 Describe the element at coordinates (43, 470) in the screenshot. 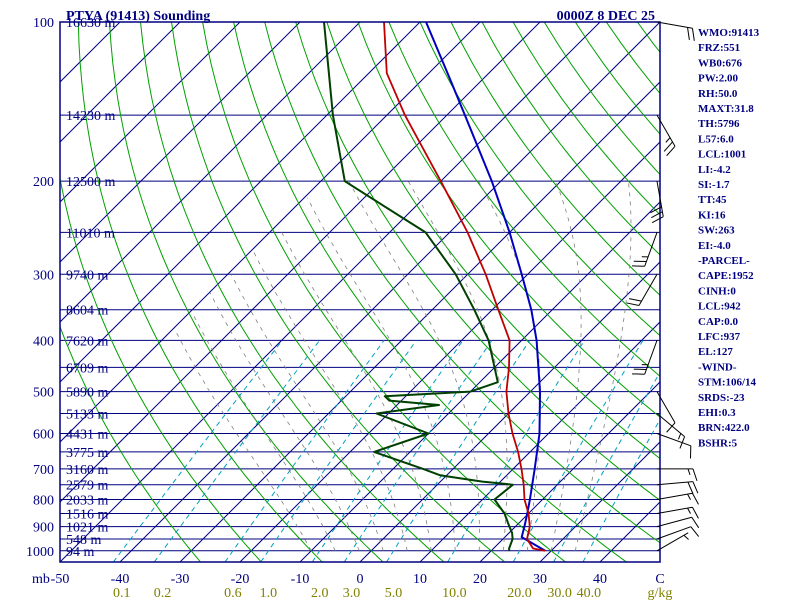

I see `pressure-tick-label: 700` at that location.